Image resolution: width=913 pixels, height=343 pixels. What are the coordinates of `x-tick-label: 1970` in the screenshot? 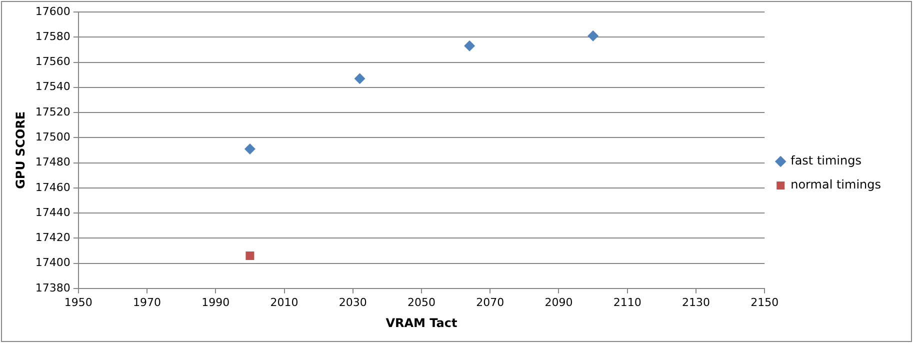 It's located at (147, 302).